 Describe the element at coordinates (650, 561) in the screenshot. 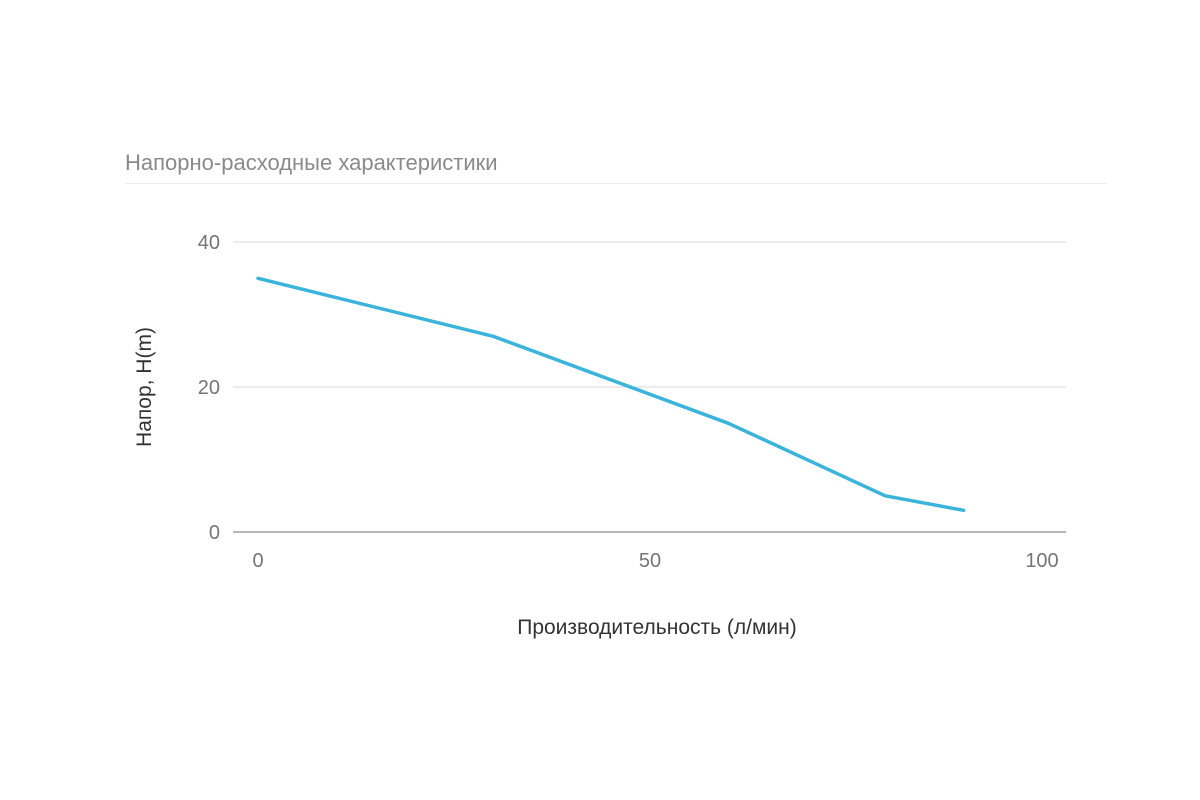

I see `x-tick-label: 50` at that location.